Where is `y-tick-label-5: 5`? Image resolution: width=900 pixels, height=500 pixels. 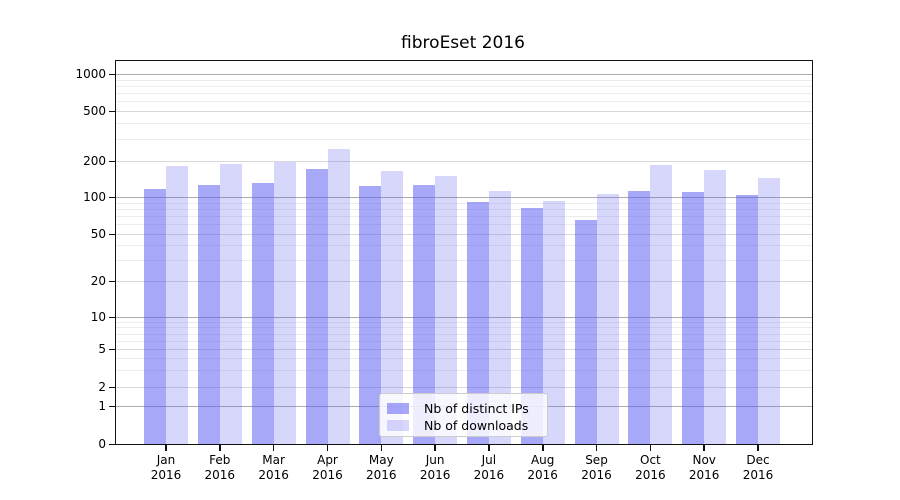 y-tick-label-5: 5 is located at coordinates (102, 349).